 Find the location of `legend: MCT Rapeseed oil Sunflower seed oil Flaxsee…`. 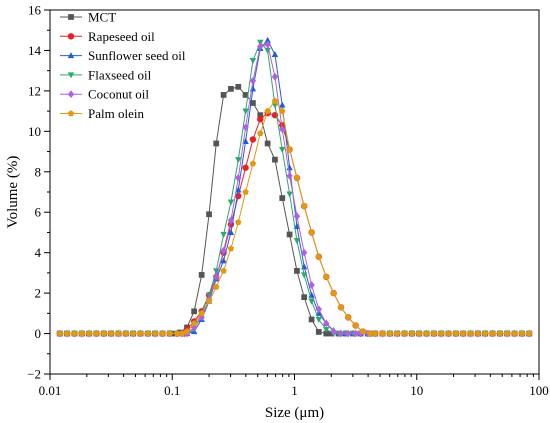

legend: MCT Rapeseed oil Sunflower seed oil Flaxsee… is located at coordinates (123, 65).